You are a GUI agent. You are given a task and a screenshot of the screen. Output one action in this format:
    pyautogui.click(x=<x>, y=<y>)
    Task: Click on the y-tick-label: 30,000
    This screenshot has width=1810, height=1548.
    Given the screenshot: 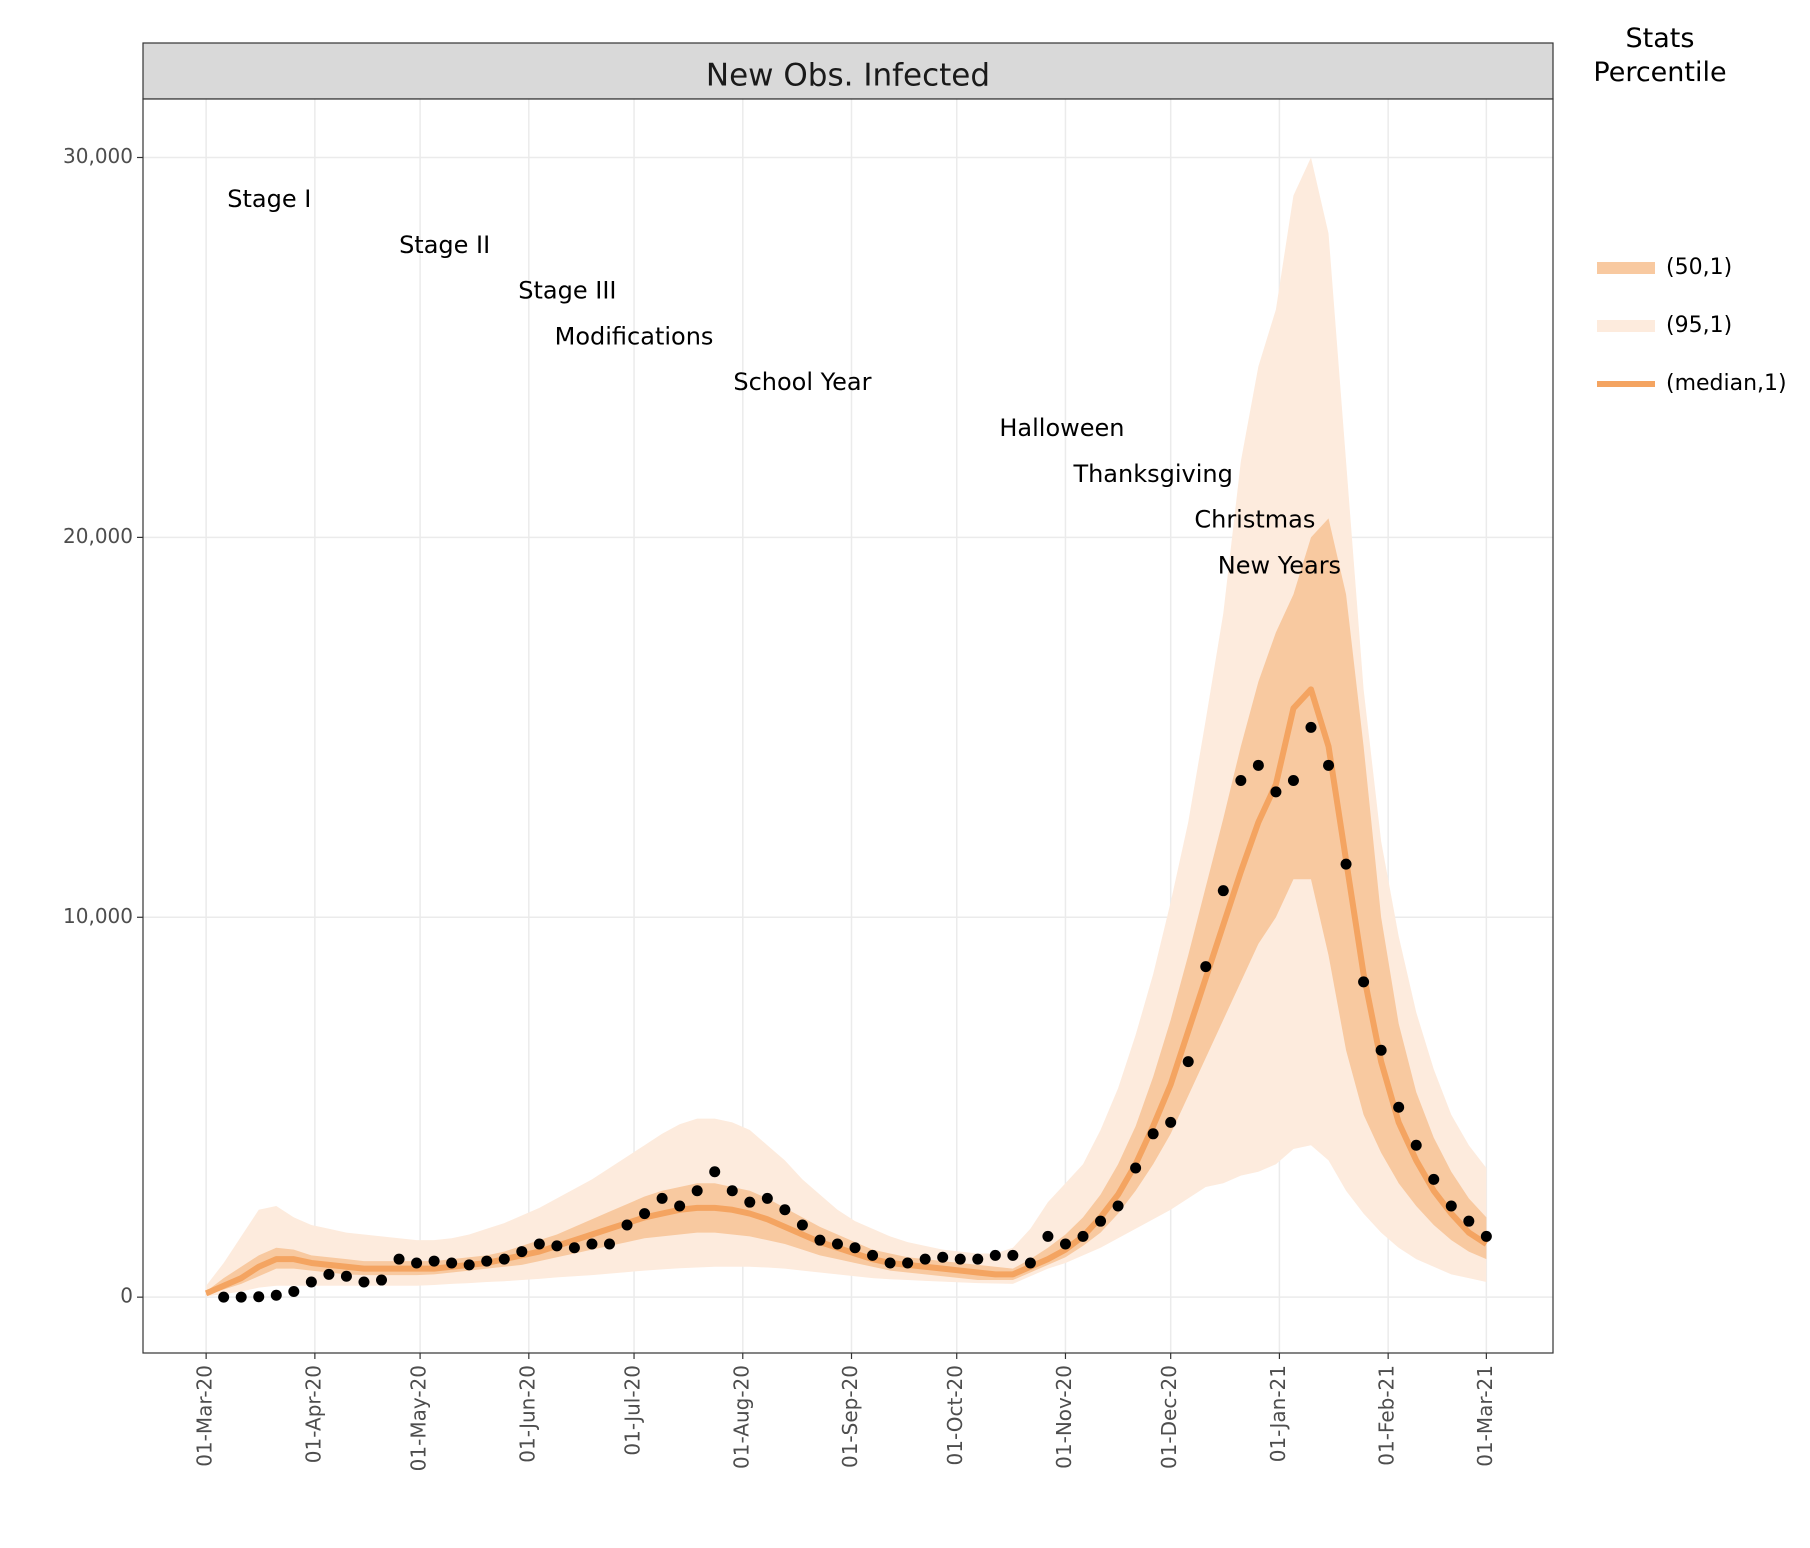 What is the action you would take?
    pyautogui.click(x=98, y=156)
    